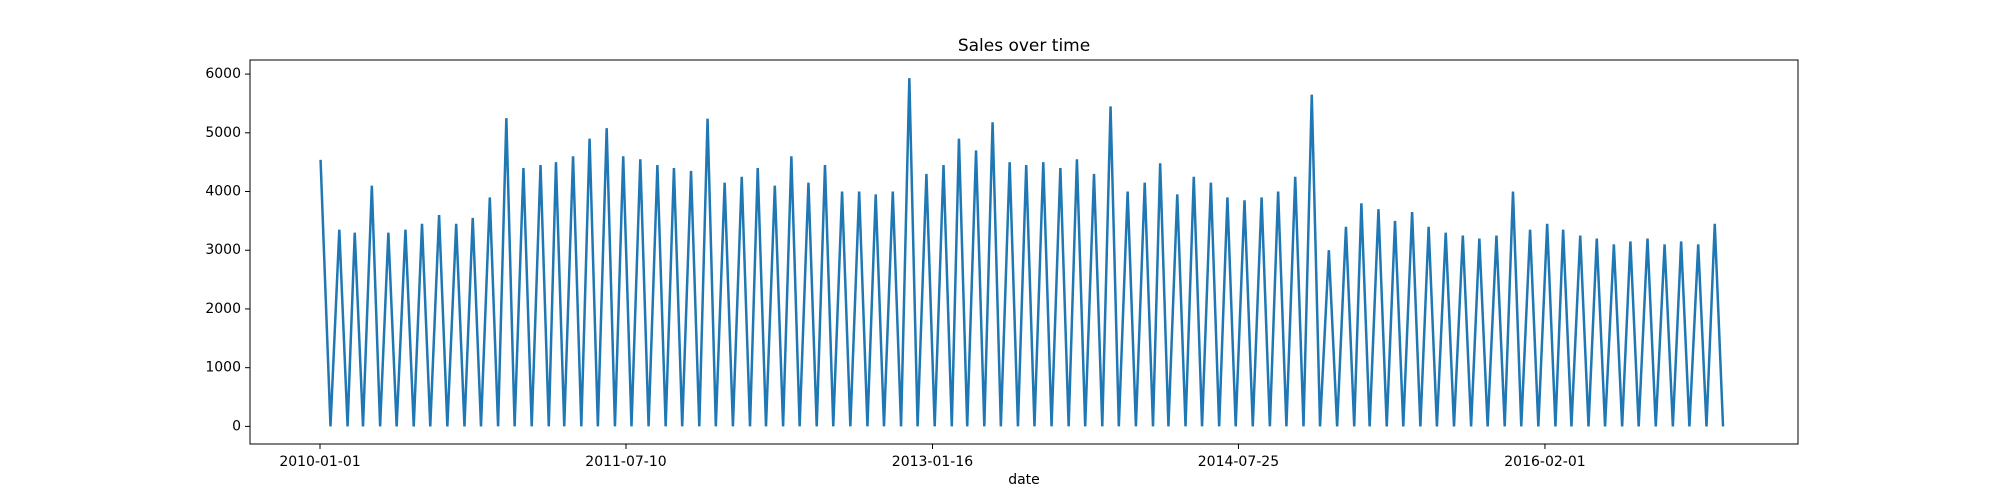 The height and width of the screenshot is (500, 2000). I want to click on y-tick-label: 1000, so click(223, 368).